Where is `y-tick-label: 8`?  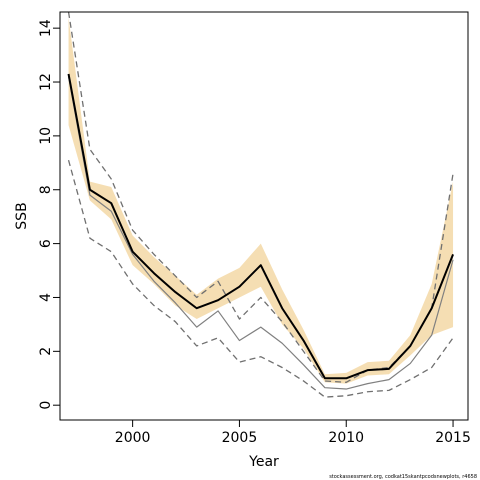
y-tick-label: 8 is located at coordinates (46, 189).